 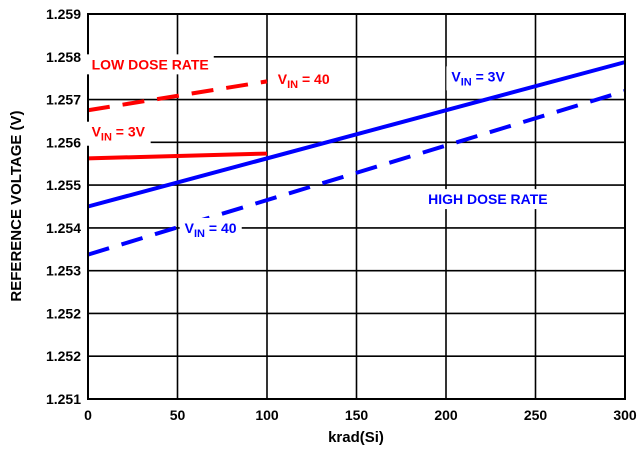 I want to click on y-axis-label: REFERENCE VOLTAGE (V), so click(x=16, y=205).